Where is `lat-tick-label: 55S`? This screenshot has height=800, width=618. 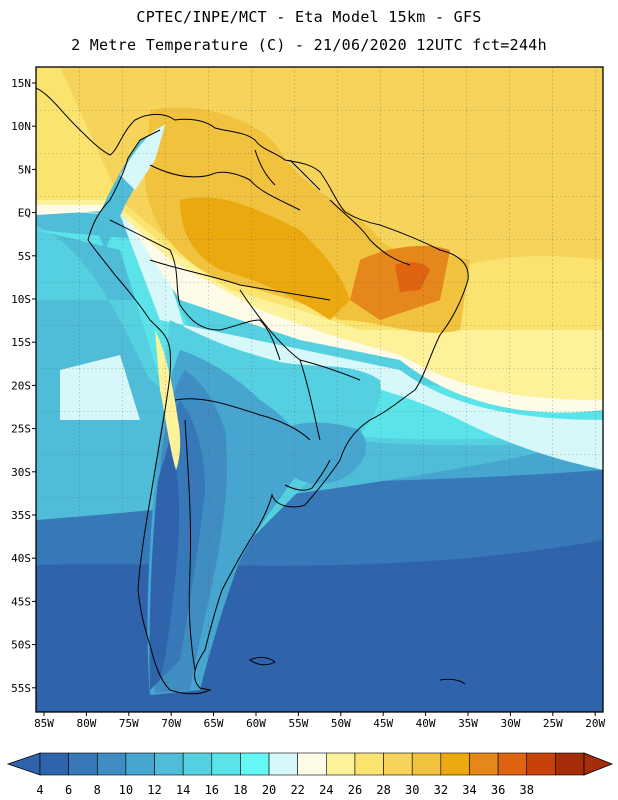 lat-tick-label: 55S is located at coordinates (21, 688).